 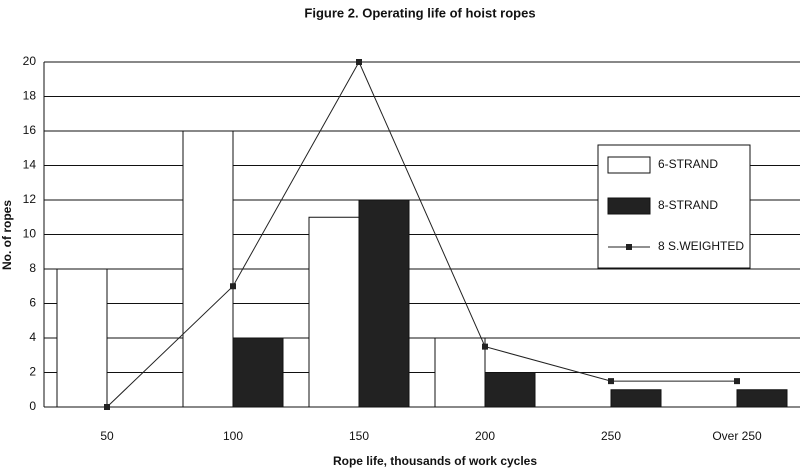 I want to click on x-tick-label: 50, so click(x=107, y=436).